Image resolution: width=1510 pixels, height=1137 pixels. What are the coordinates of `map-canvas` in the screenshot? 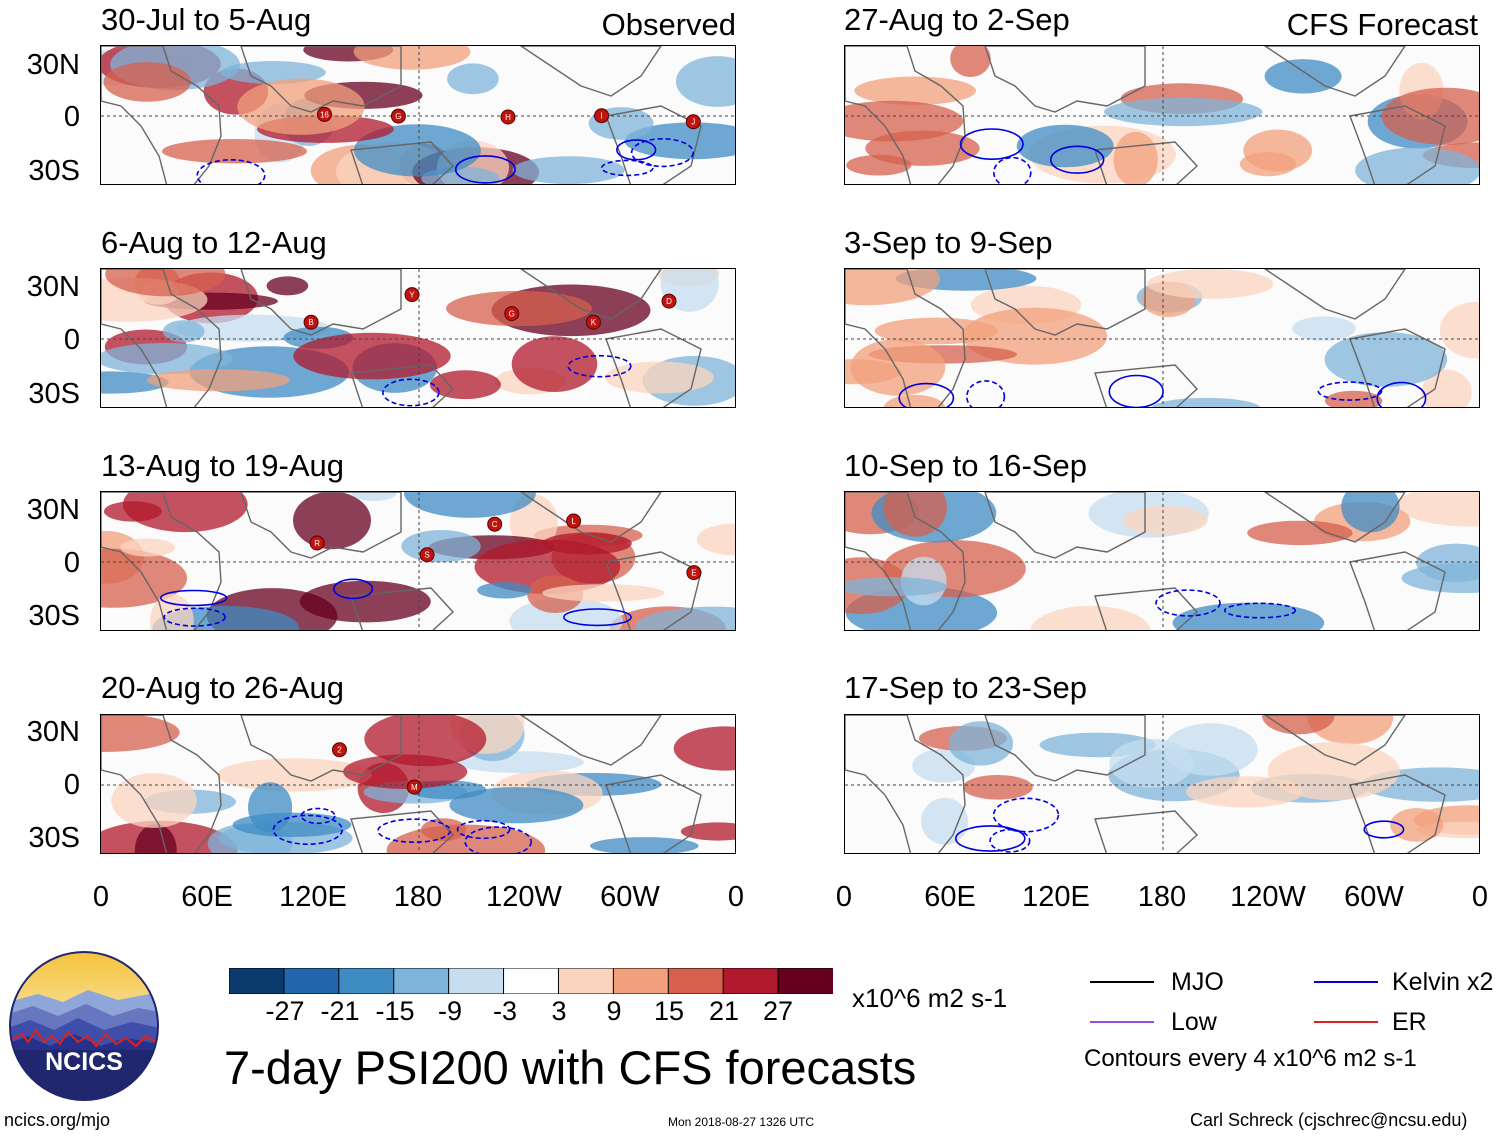 It's located at (1162, 784).